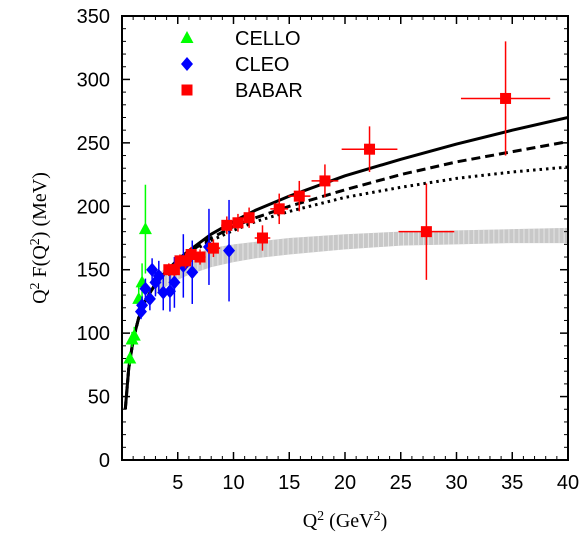  What do you see at coordinates (345, 483) in the screenshot?
I see `x-tick-label: 20` at bounding box center [345, 483].